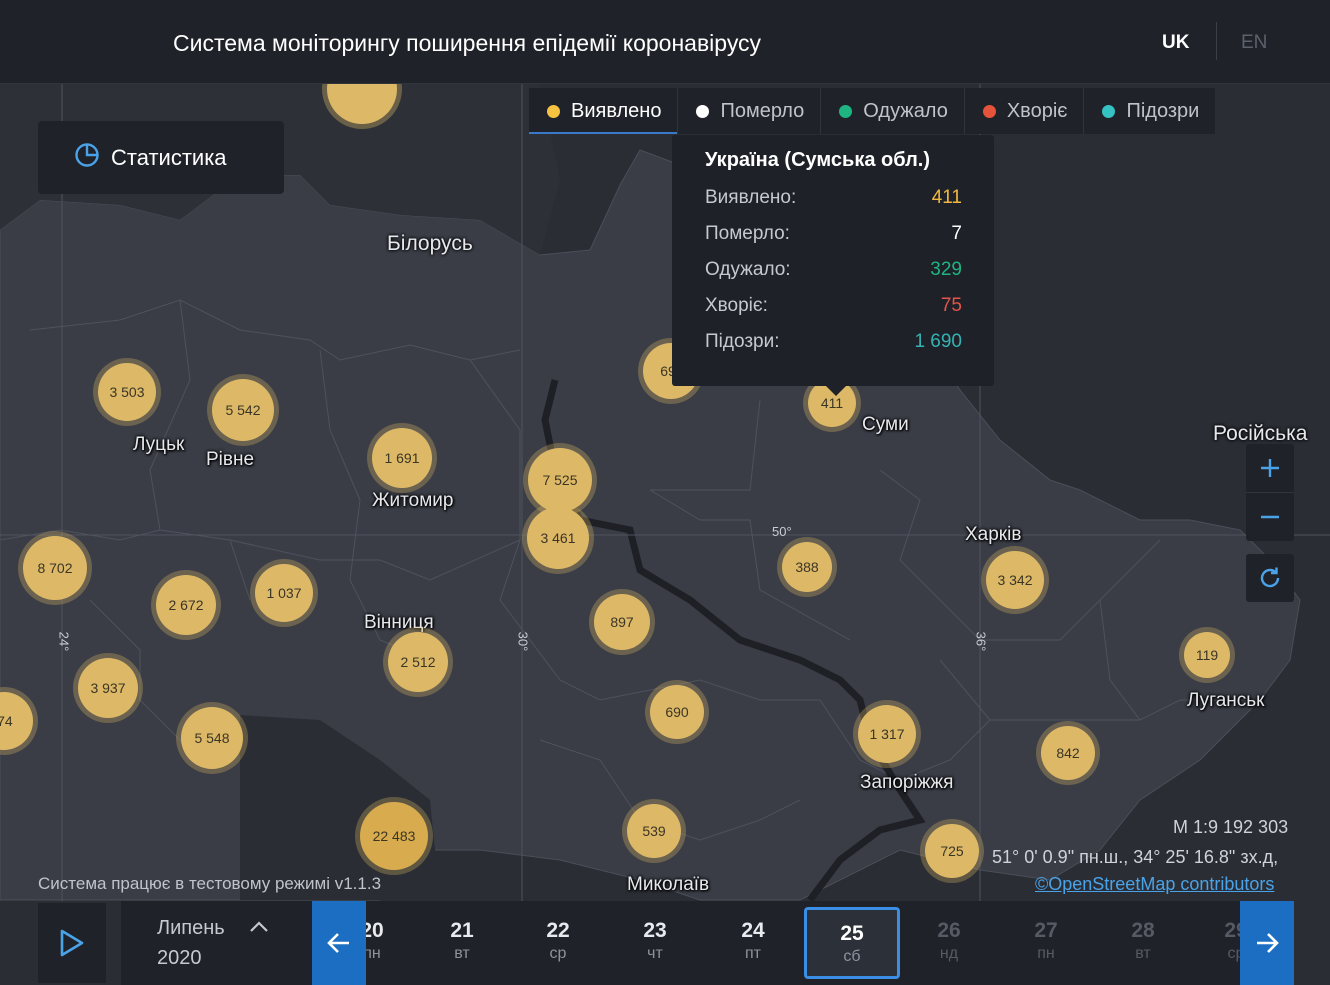 Image resolution: width=1330 pixels, height=985 pixels. Describe the element at coordinates (668, 884) in the screenshot. I see `city-label-mykolaiv: Миколаїв` at that location.